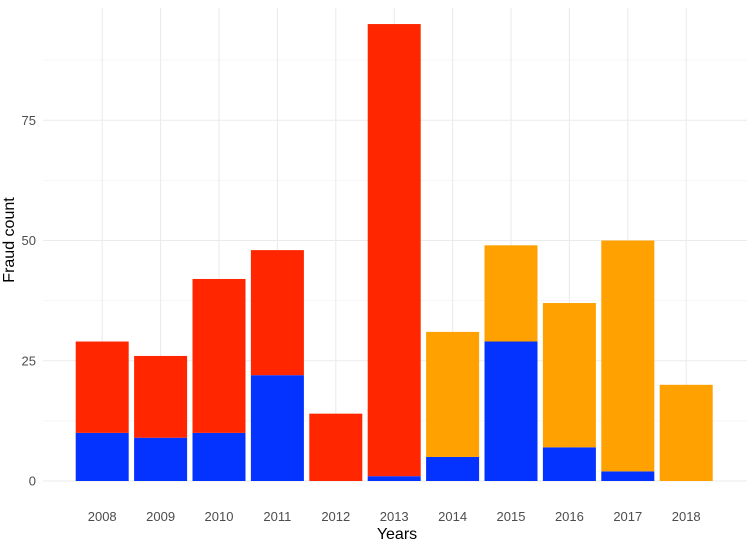 This screenshot has width=750, height=542. Describe the element at coordinates (569, 516) in the screenshot. I see `x-tick-label: 2016` at that location.